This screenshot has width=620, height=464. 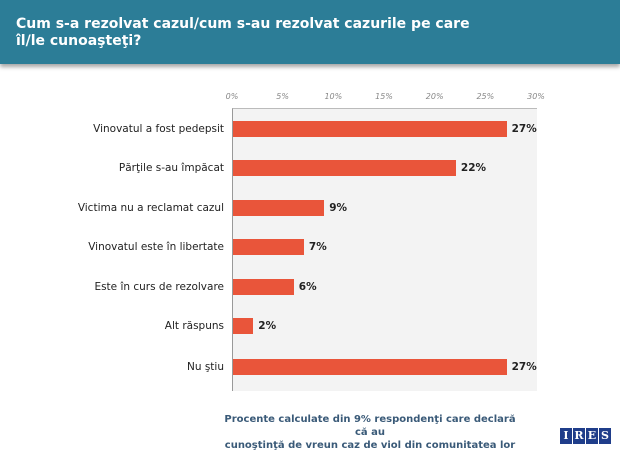 I want to click on x-tick-label: 25%, so click(x=485, y=96).